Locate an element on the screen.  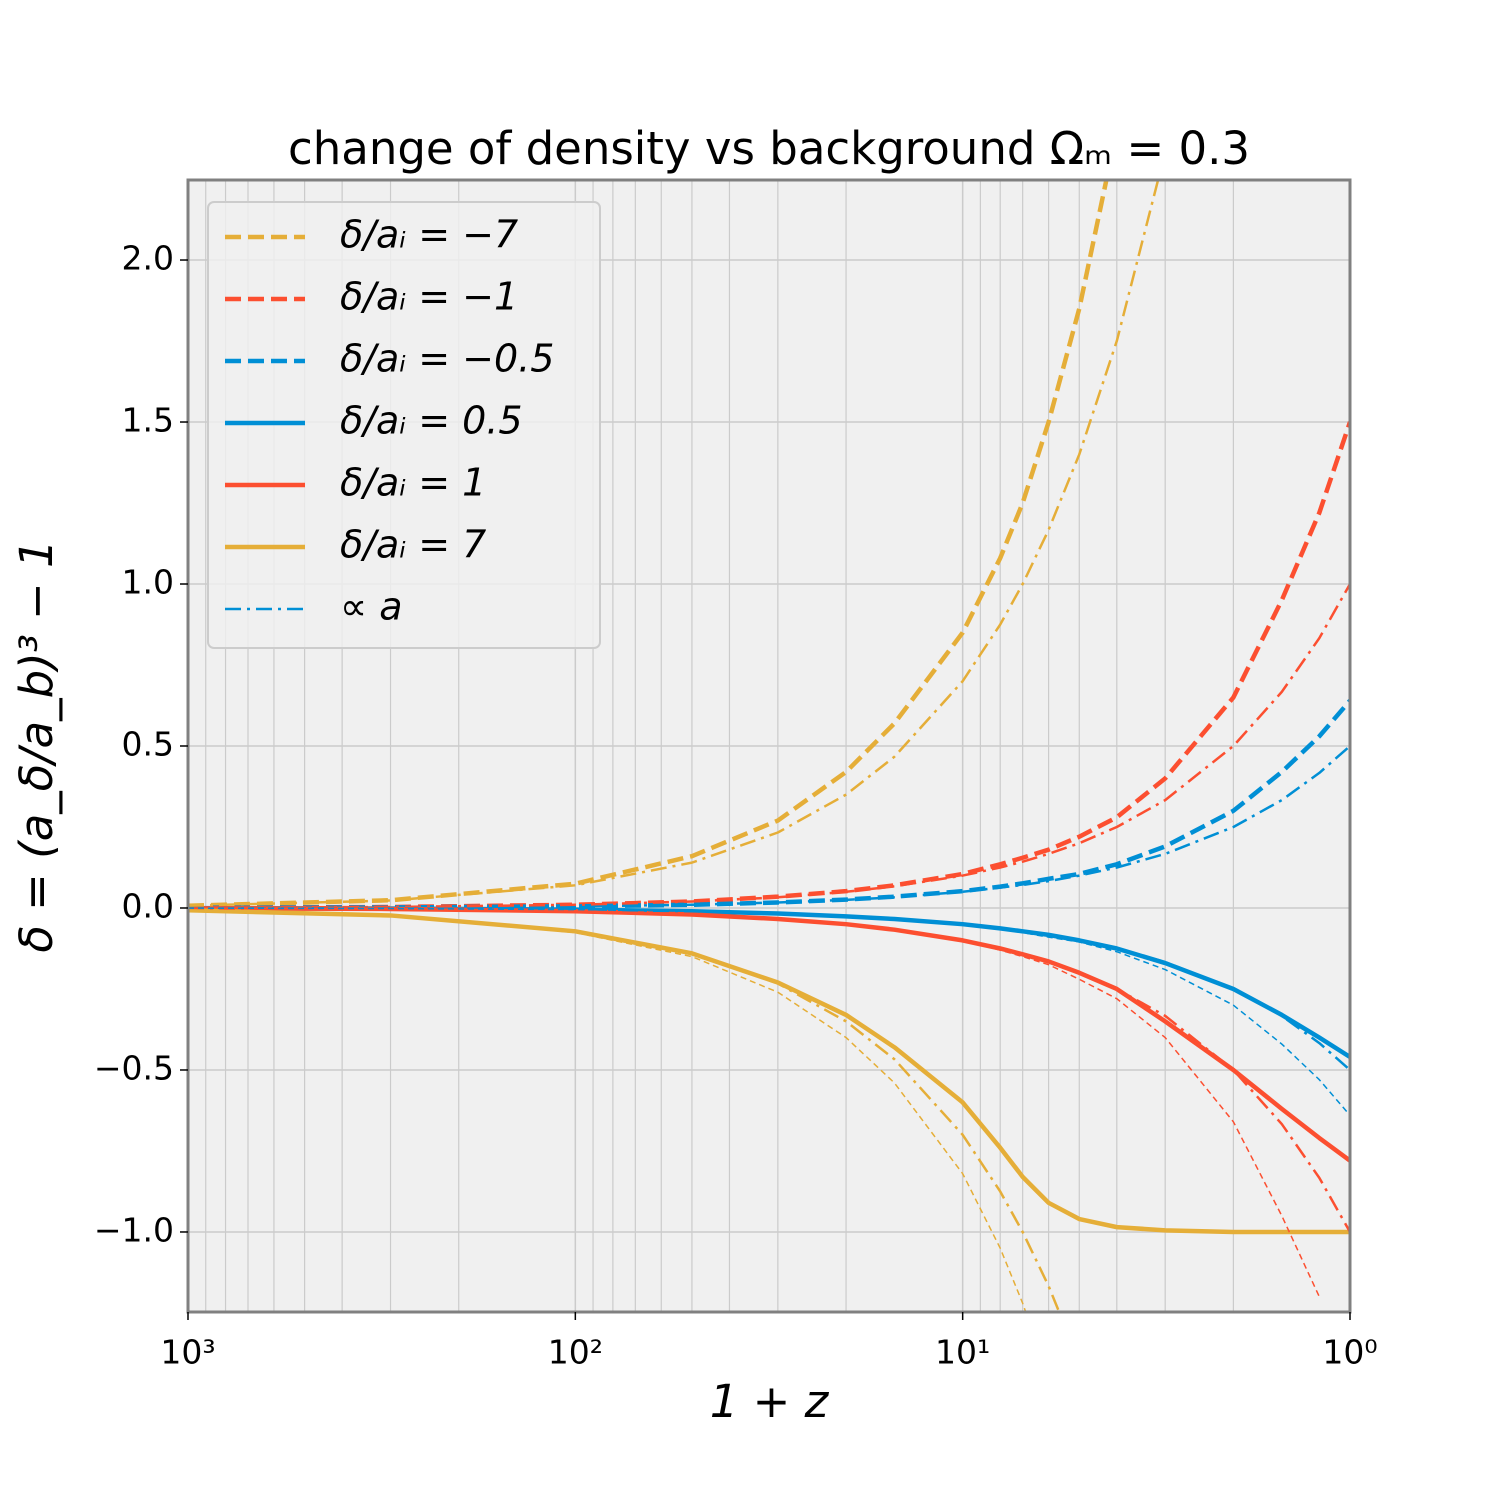
chart-title: change of density vs background Ωₘ = 0.3 is located at coordinates (769, 148).